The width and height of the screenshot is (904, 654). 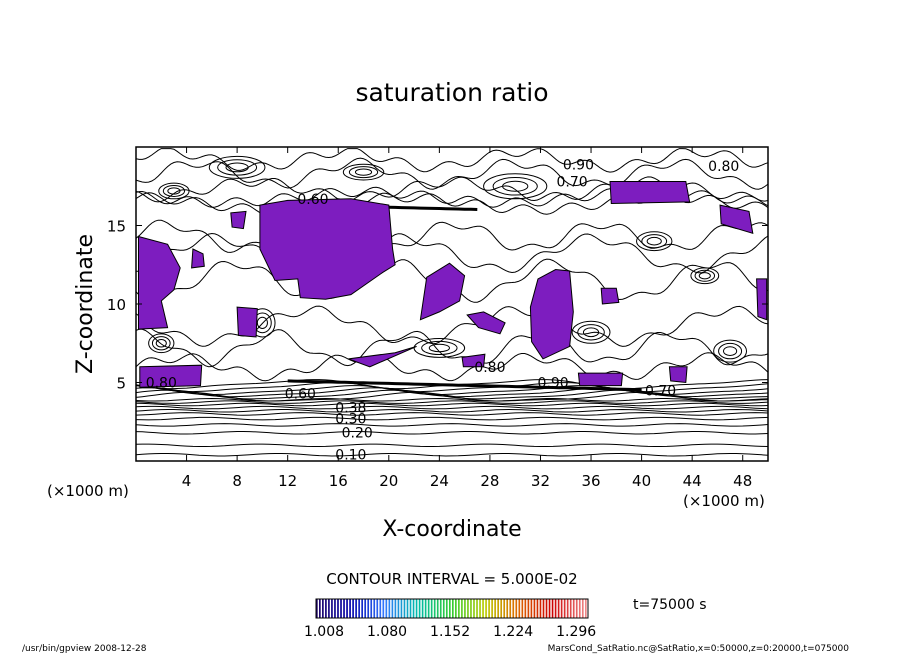 What do you see at coordinates (670, 605) in the screenshot?
I see `time-label: t=75000 s` at bounding box center [670, 605].